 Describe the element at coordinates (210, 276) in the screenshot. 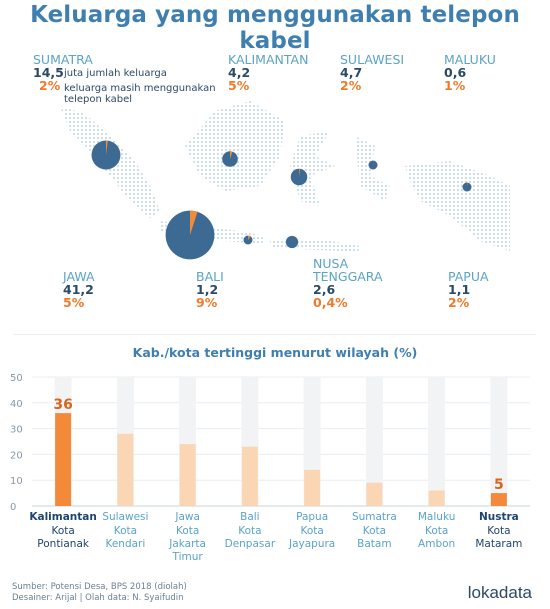

I see `region-name: BALI` at that location.